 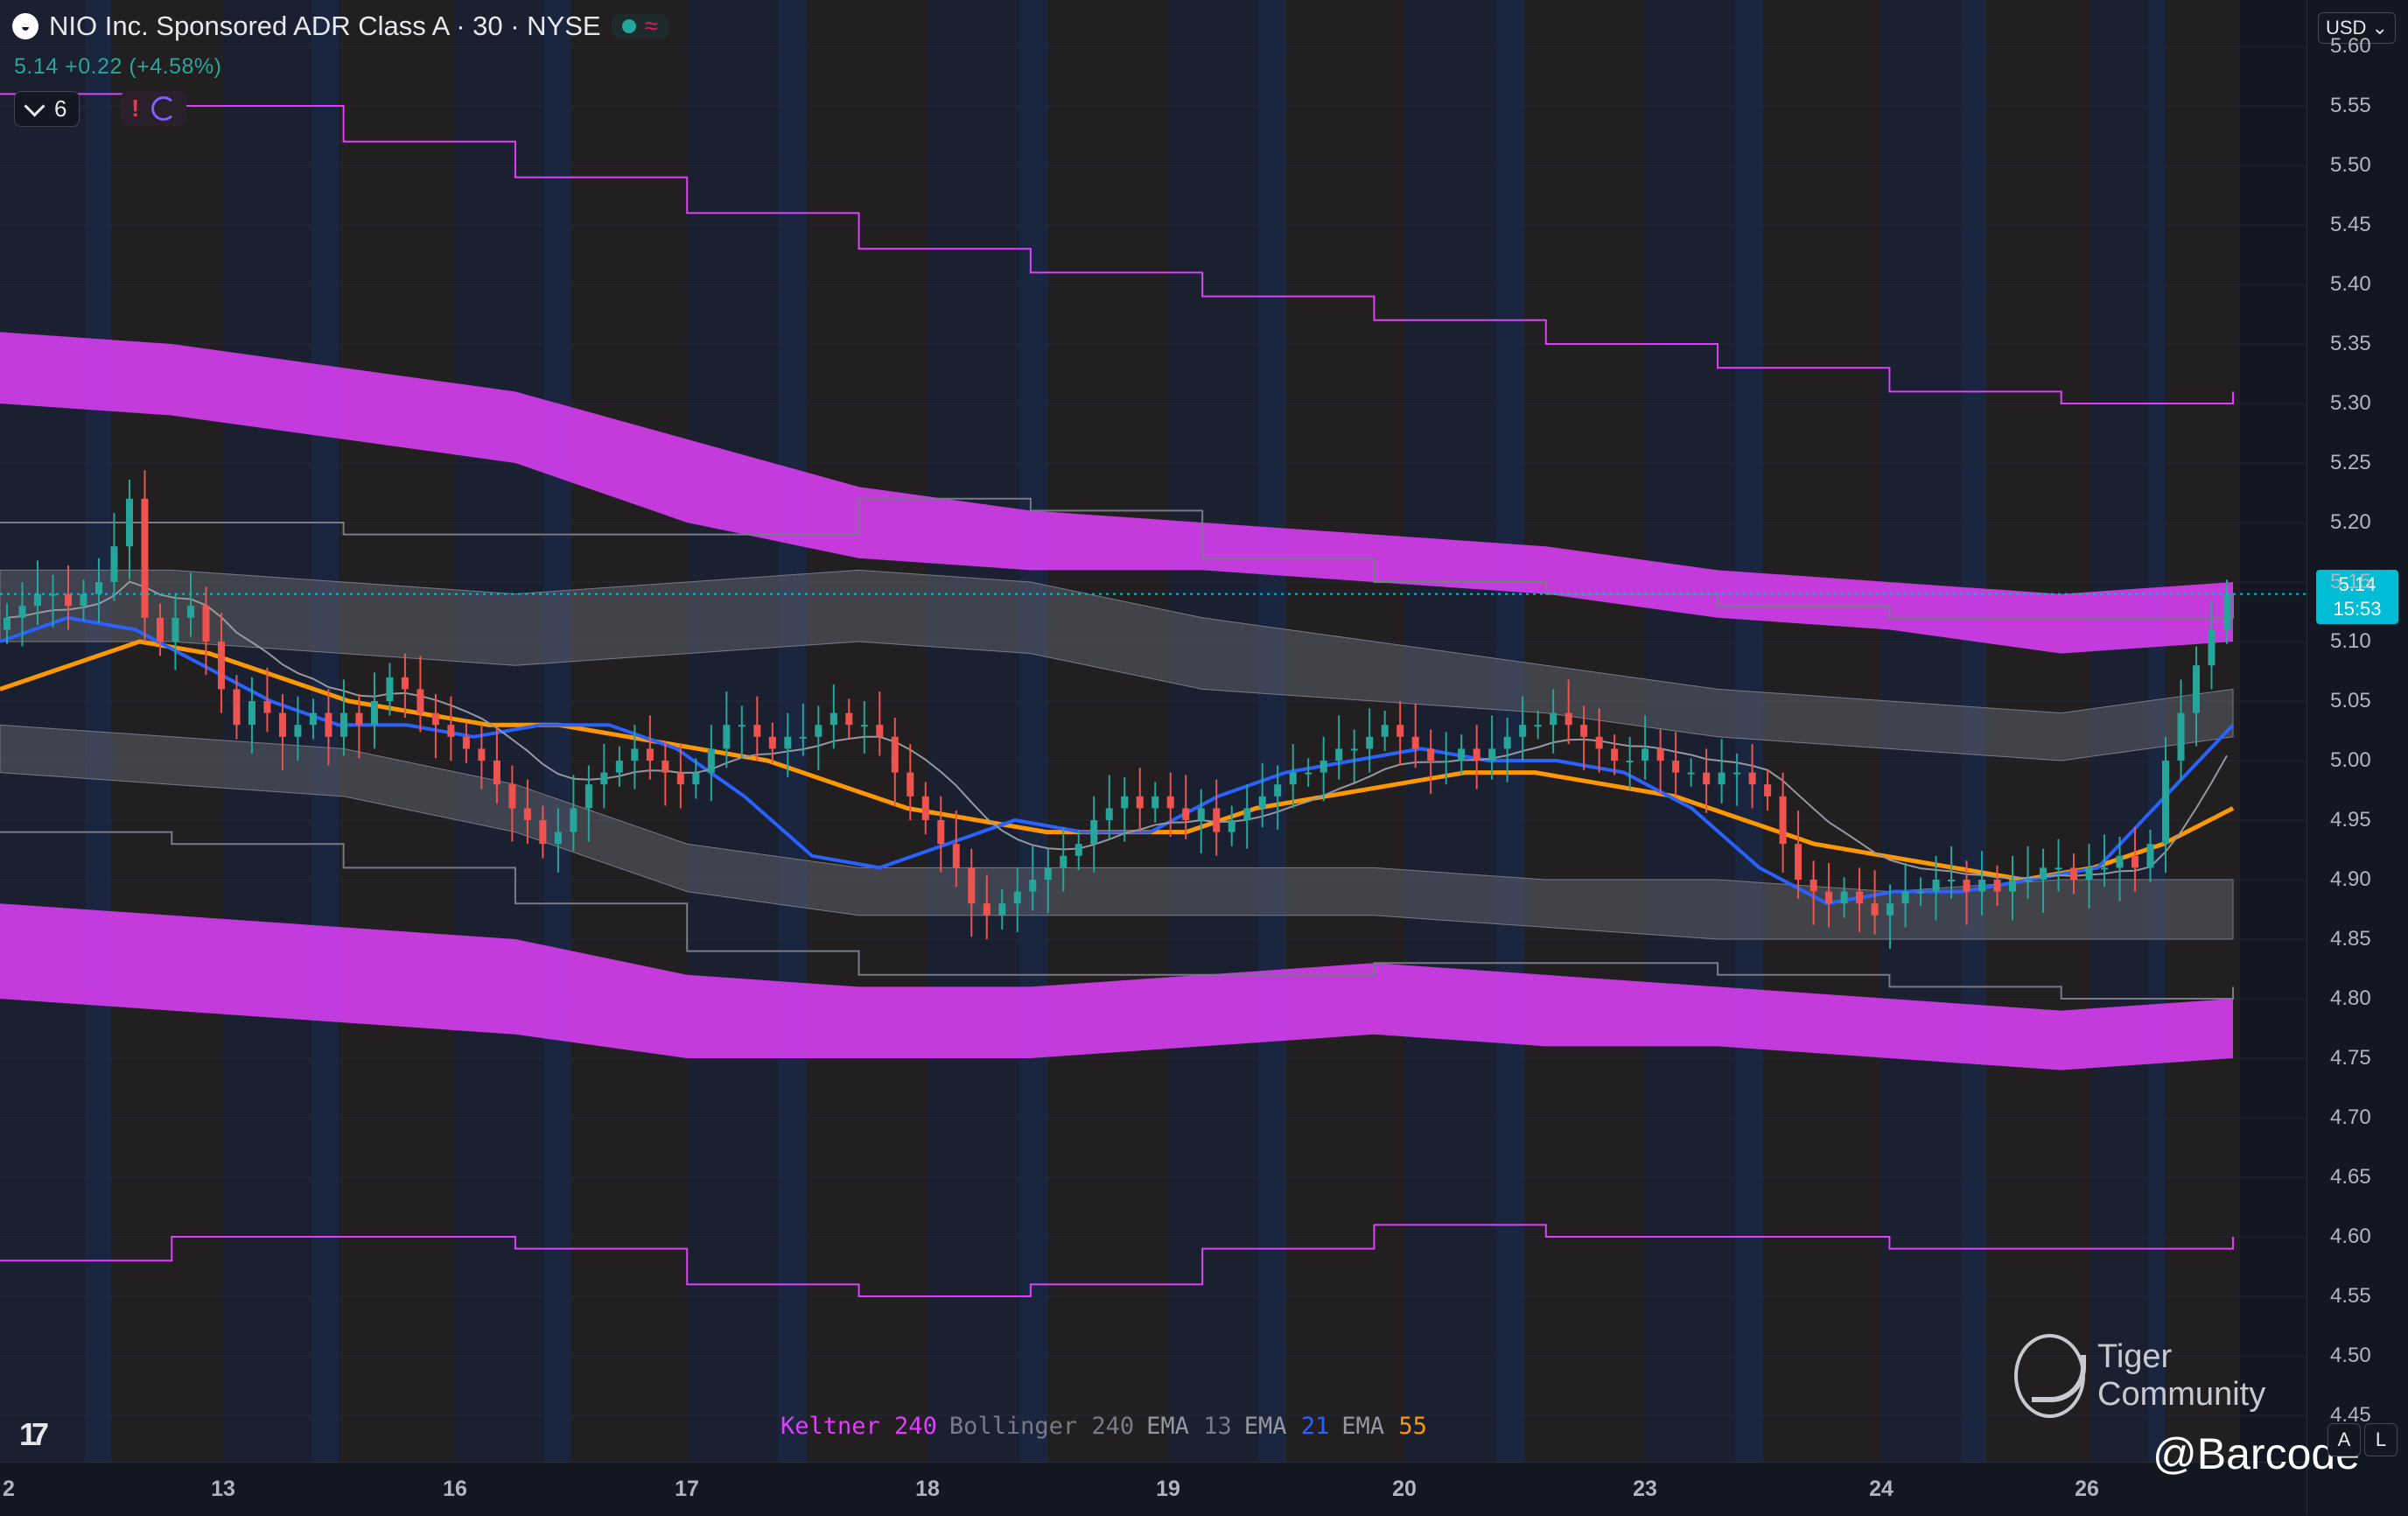 I want to click on time-tick-label: 16, so click(x=455, y=1489).